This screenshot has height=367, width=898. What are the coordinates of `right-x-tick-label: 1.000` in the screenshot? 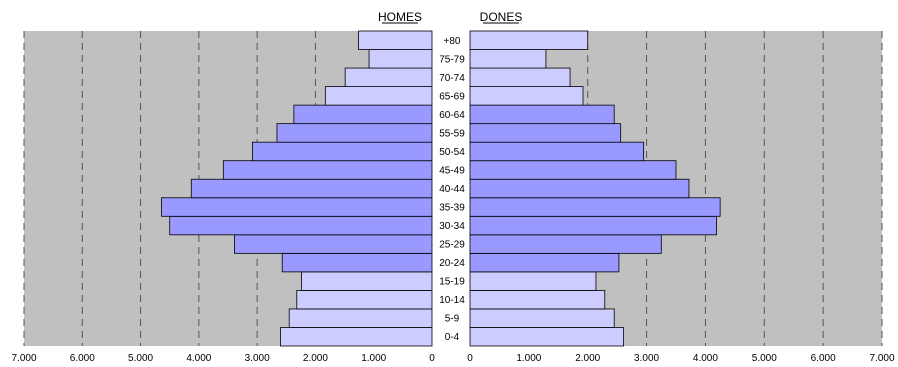 It's located at (528, 358).